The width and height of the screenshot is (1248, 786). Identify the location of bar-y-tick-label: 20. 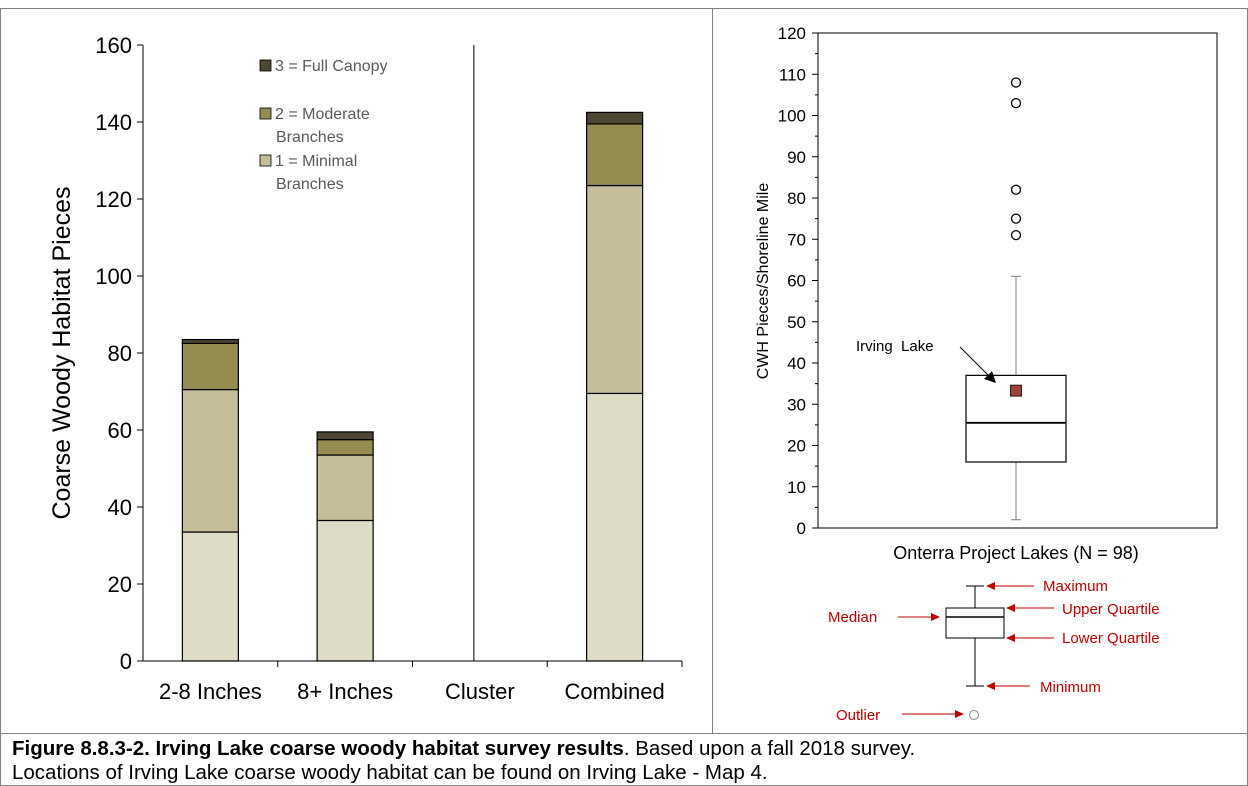
(120, 584).